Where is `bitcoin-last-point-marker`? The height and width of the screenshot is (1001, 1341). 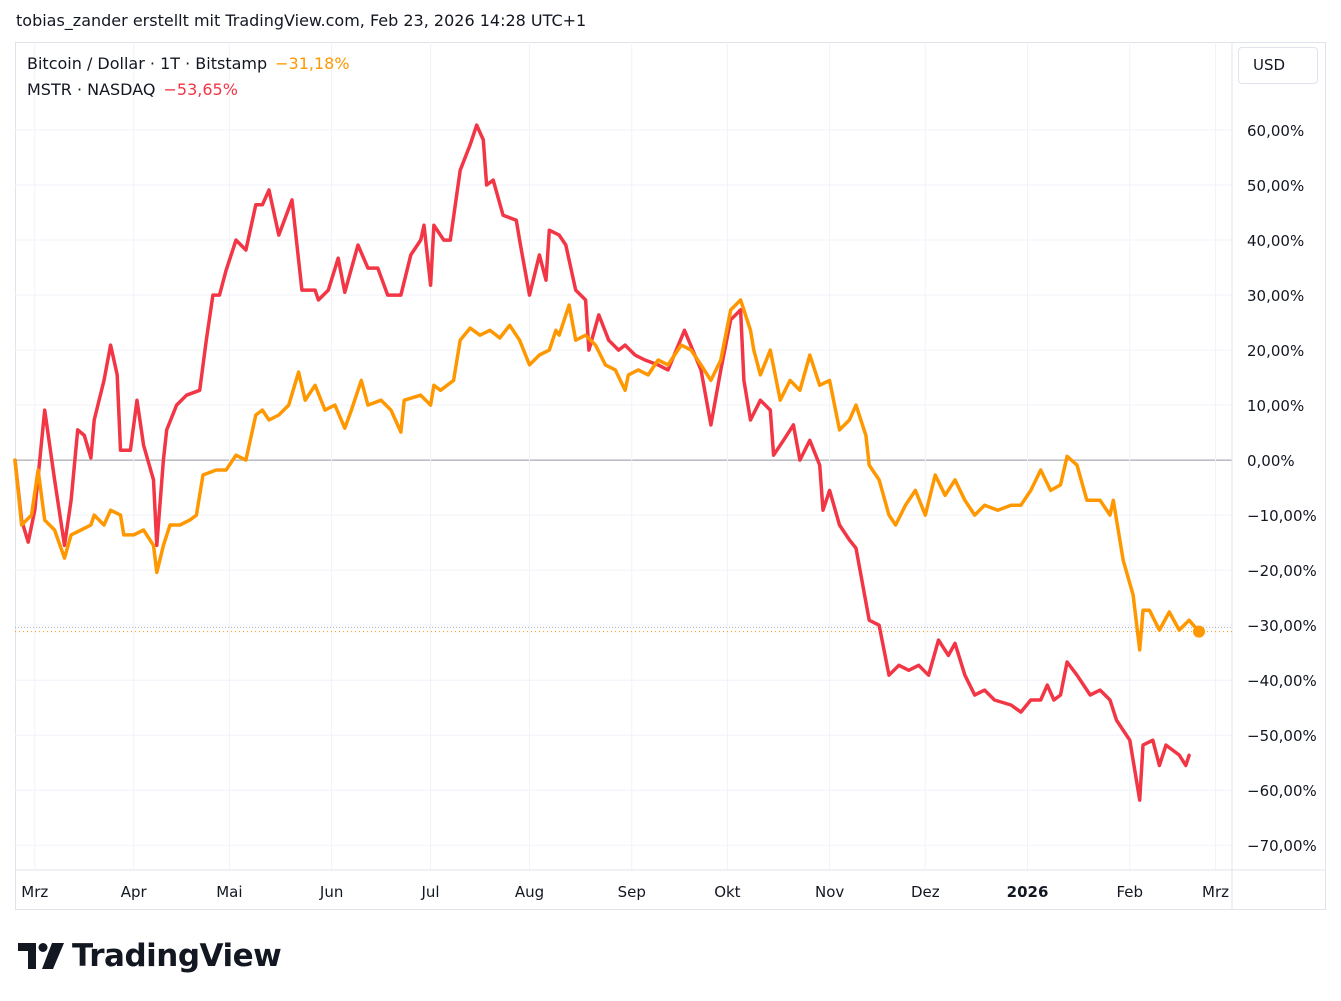
bitcoin-last-point-marker is located at coordinates (1199, 631).